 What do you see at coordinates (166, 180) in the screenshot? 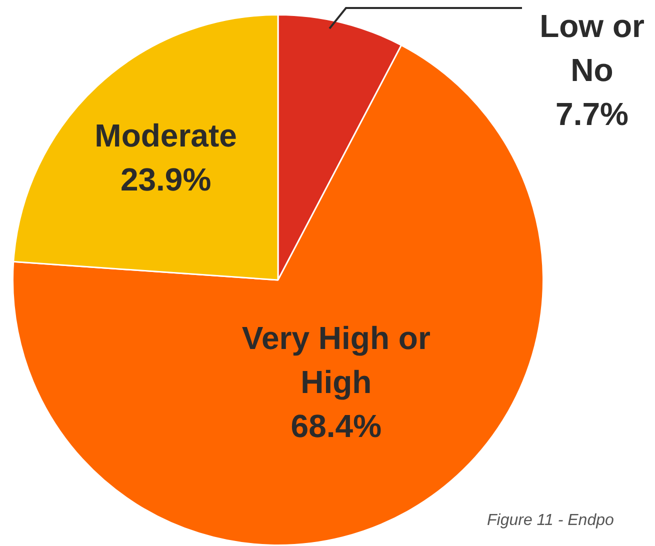
I see `data-label: 23.9%` at bounding box center [166, 180].